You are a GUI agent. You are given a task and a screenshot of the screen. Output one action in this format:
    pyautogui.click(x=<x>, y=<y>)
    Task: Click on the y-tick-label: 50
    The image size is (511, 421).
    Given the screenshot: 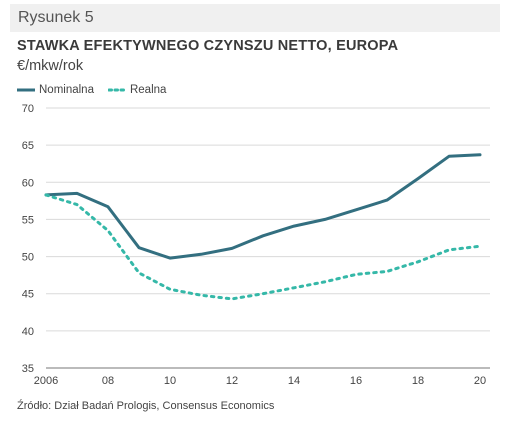 What is the action you would take?
    pyautogui.click(x=28, y=258)
    